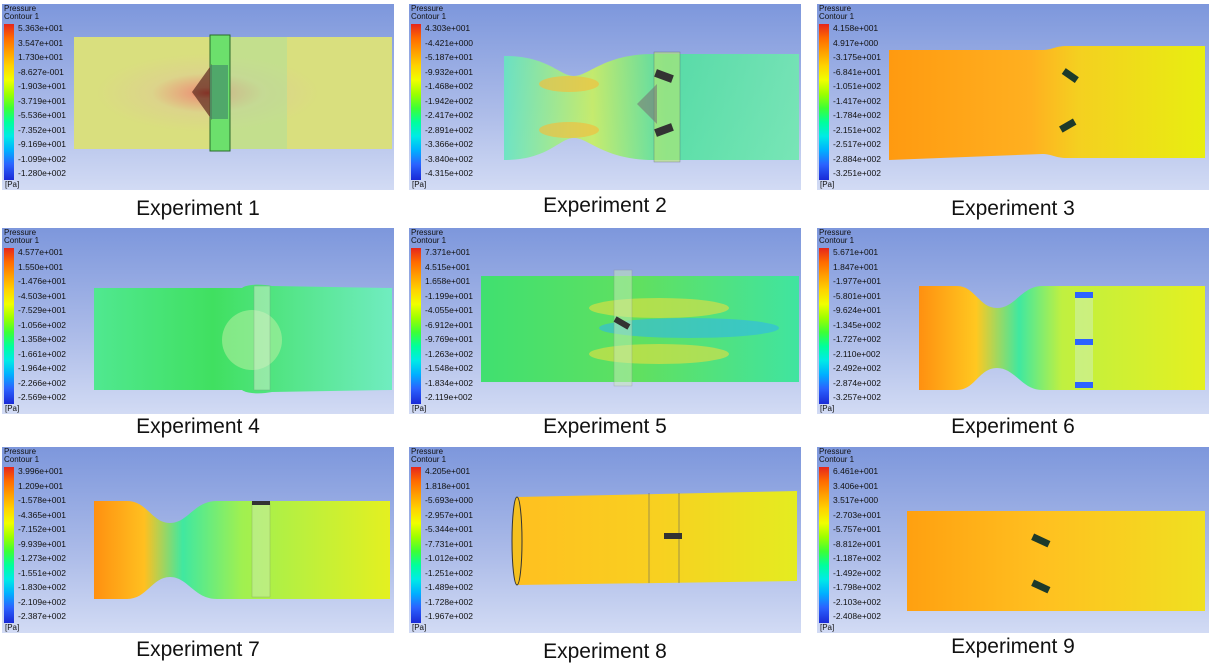  What do you see at coordinates (448, 28) in the screenshot?
I see `legend-label: 4.303e+001` at bounding box center [448, 28].